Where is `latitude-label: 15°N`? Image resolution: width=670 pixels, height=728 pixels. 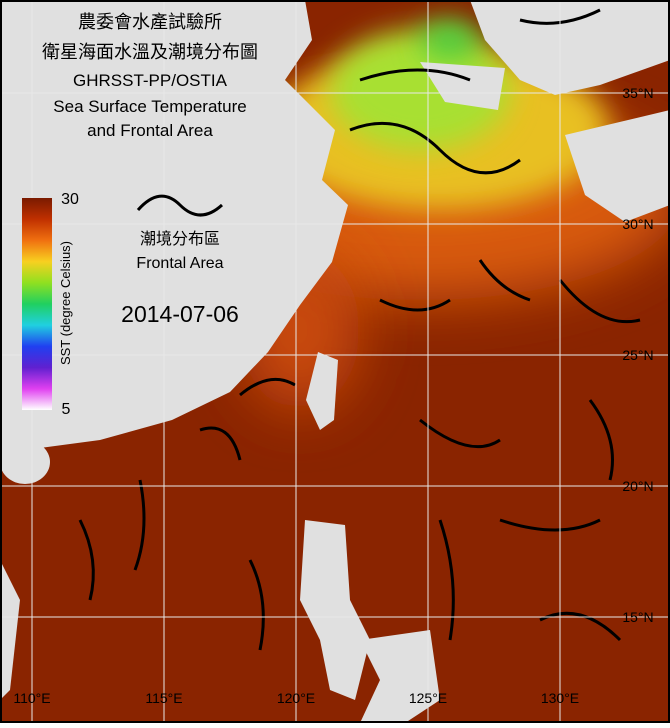 latitude-label: 15°N is located at coordinates (637, 617).